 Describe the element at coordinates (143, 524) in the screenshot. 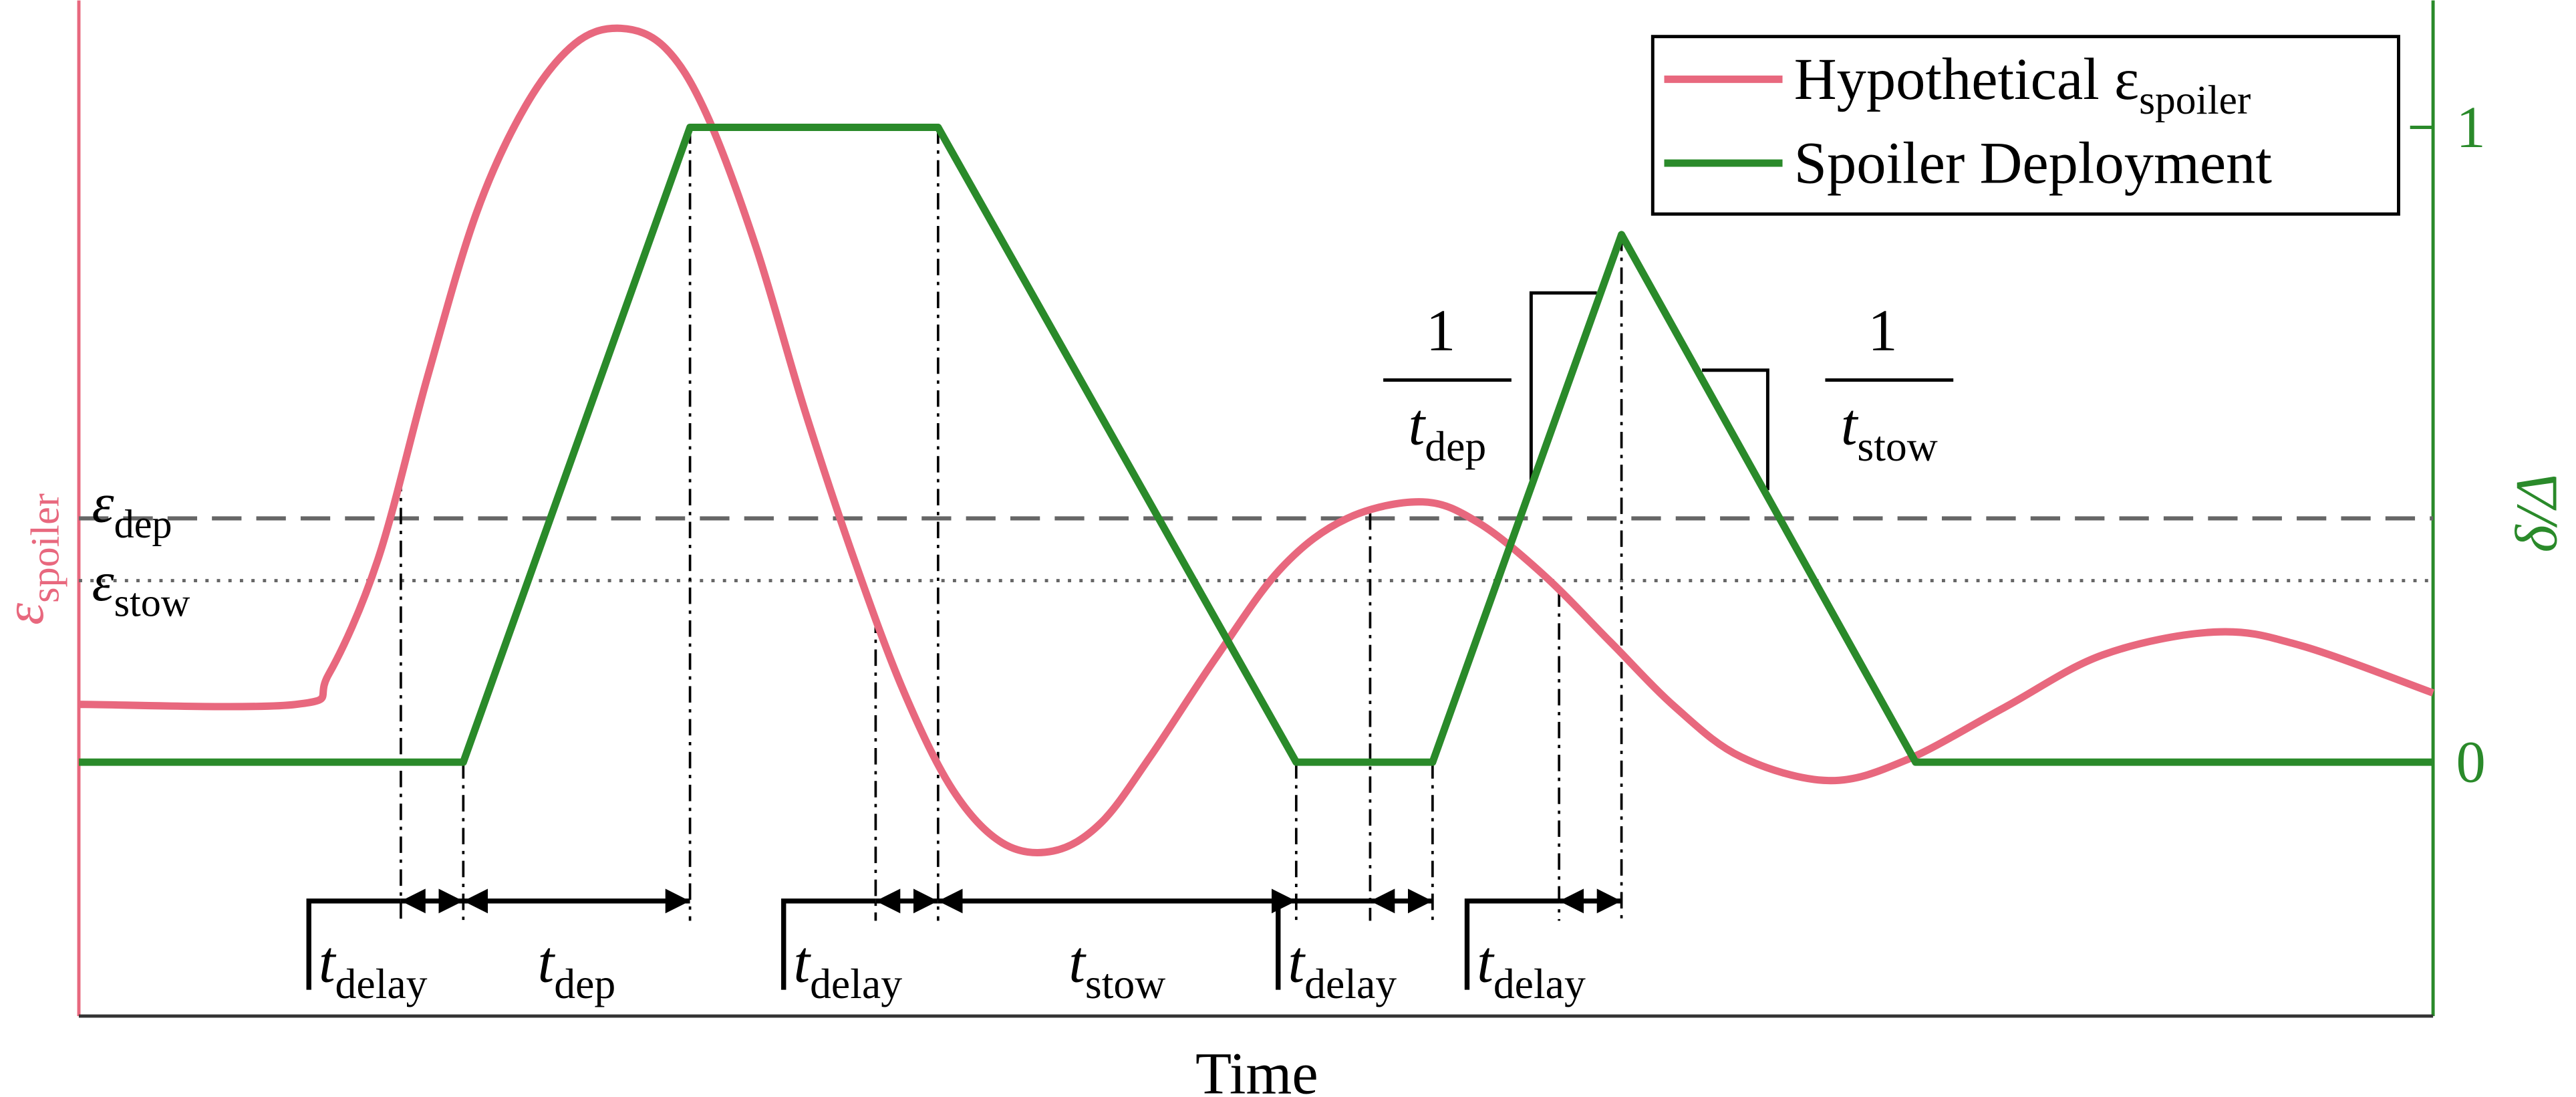

I see `threshold-label-subscript: dep` at that location.